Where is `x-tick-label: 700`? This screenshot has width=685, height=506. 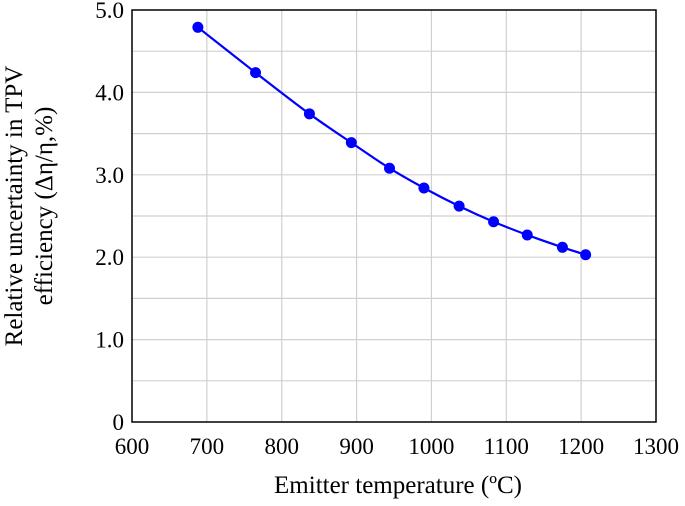 x-tick-label: 700 is located at coordinates (207, 446).